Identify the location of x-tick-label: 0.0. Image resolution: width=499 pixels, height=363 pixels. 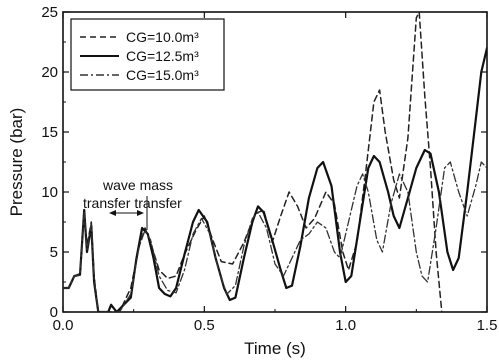
(63, 325).